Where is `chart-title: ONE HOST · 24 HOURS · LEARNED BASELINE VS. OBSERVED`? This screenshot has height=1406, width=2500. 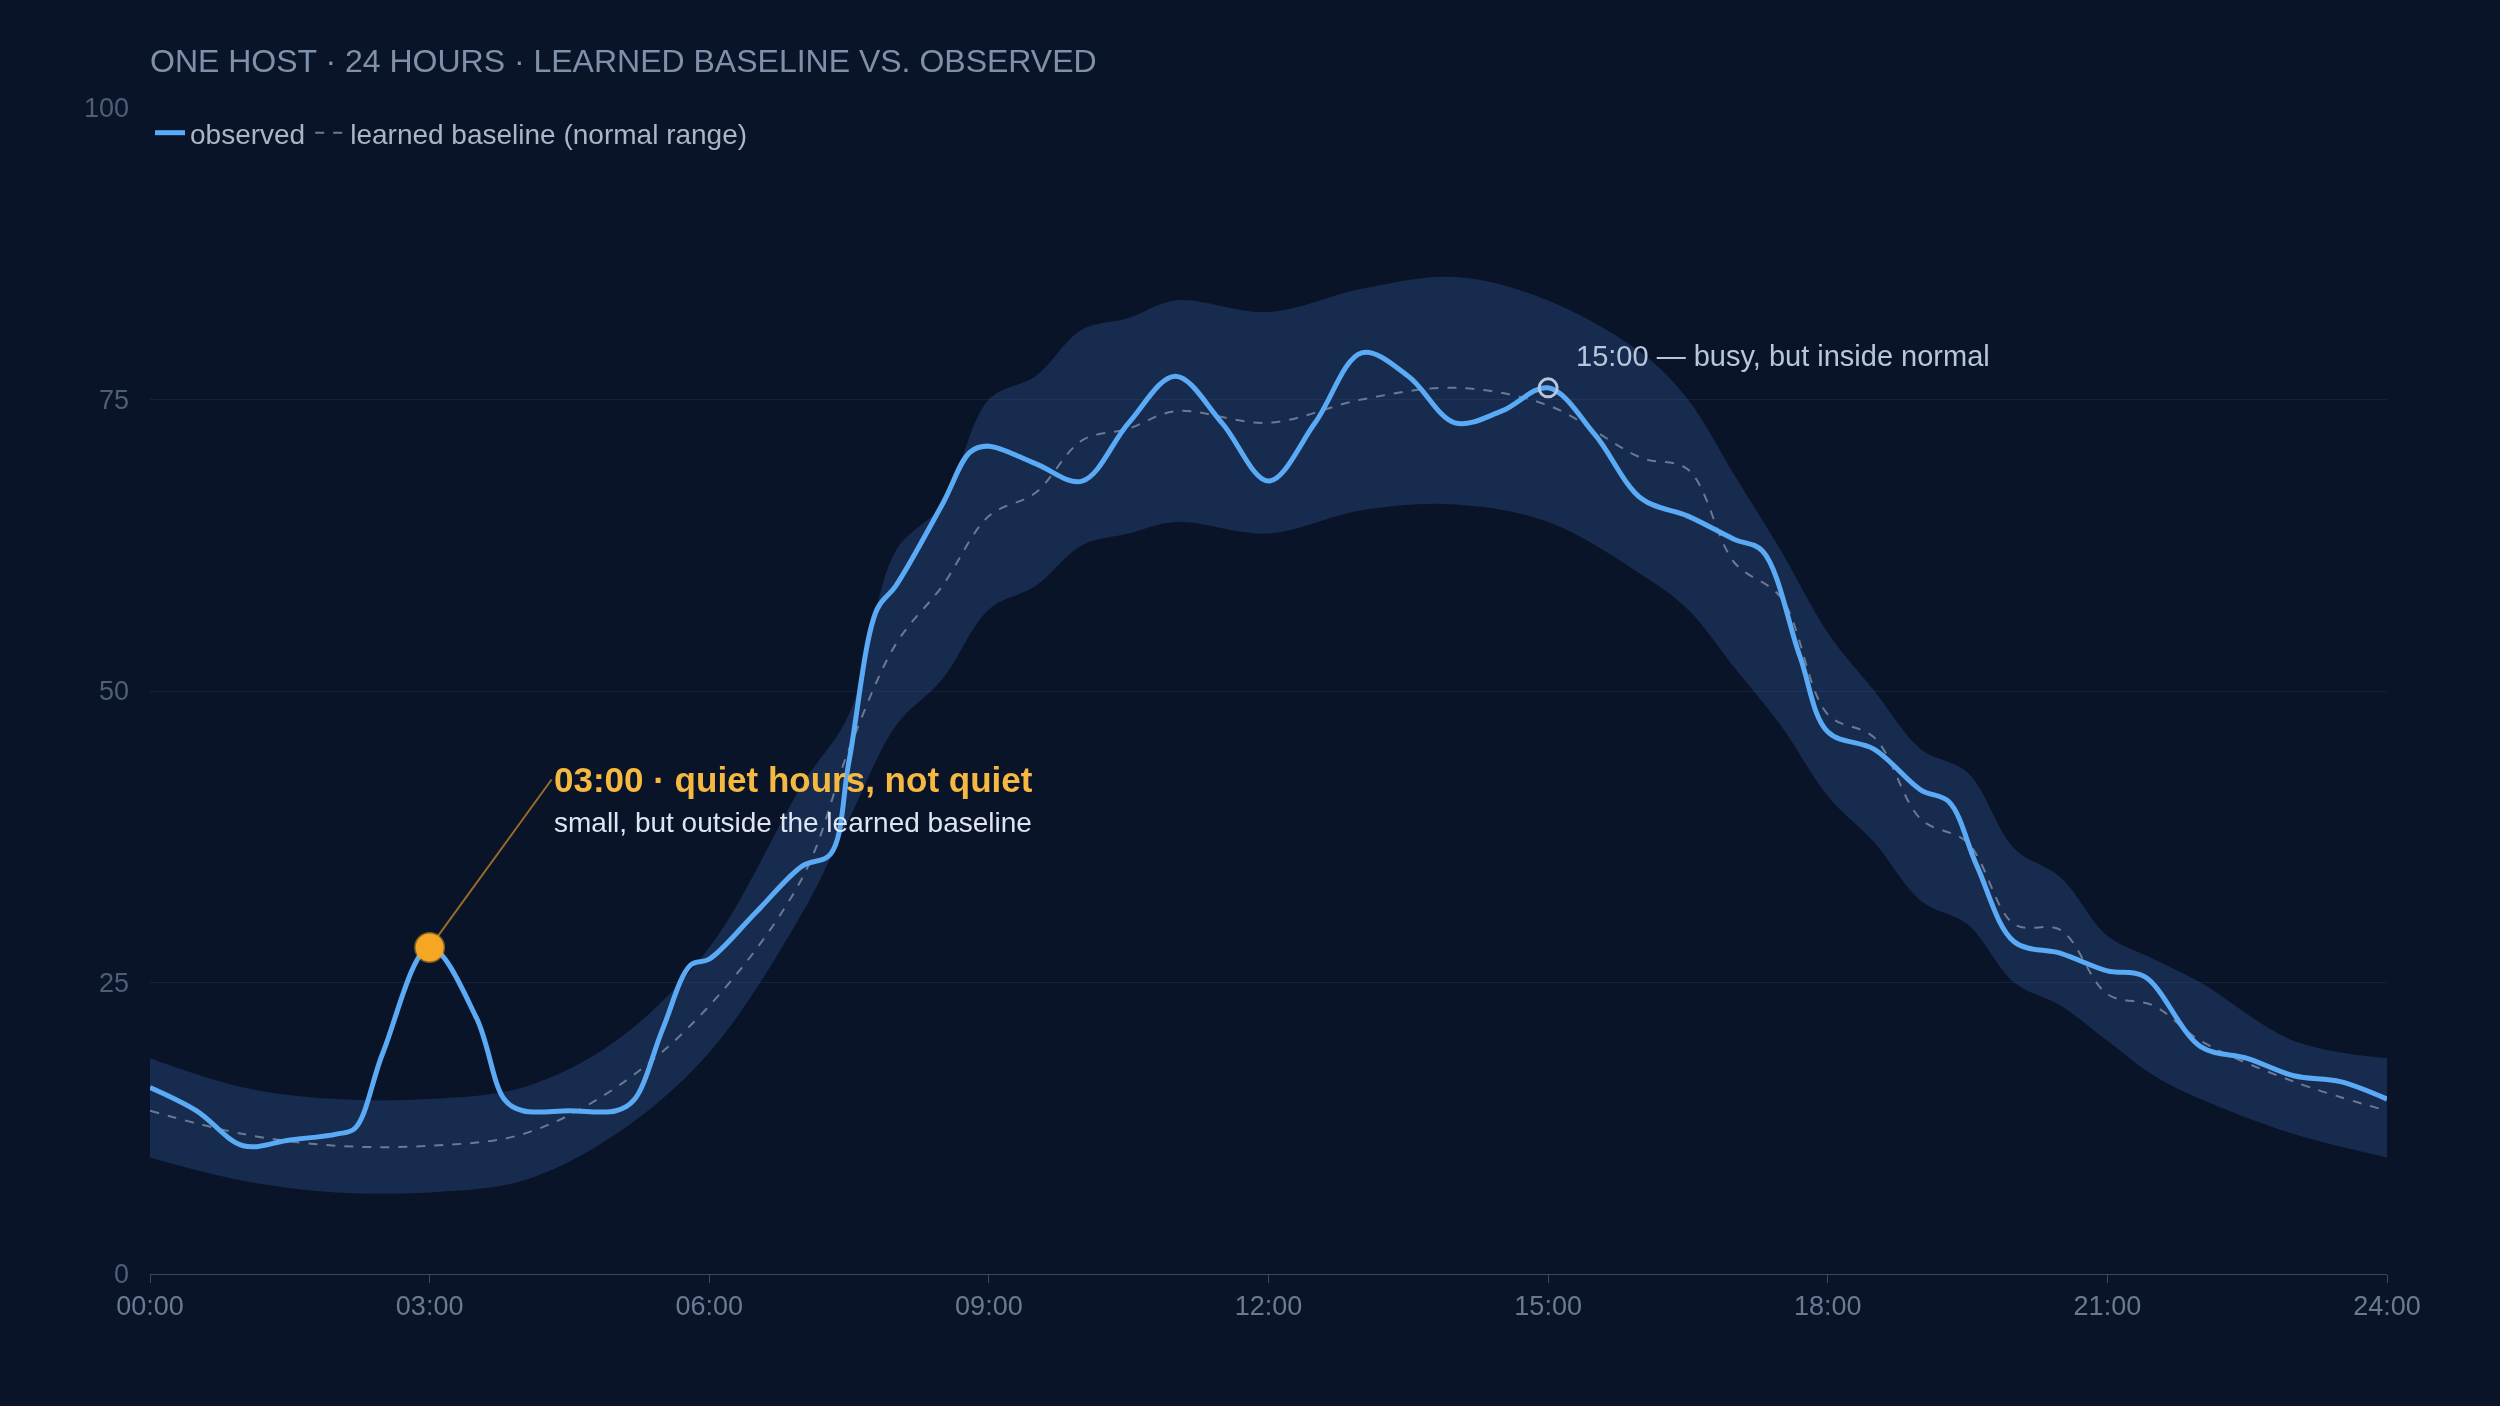
chart-title: ONE HOST · 24 HOURS · LEARNED BASELINE VS. OBSERVED is located at coordinates (623, 60).